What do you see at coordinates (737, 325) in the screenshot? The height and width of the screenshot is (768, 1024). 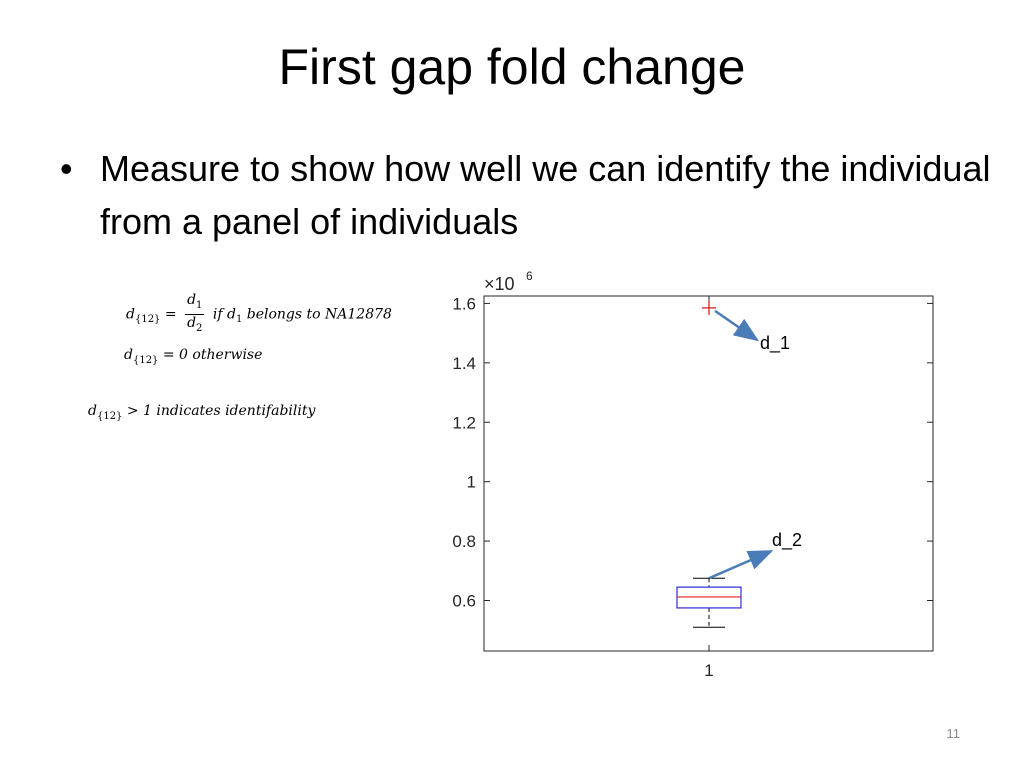 I see `arrow-d1` at bounding box center [737, 325].